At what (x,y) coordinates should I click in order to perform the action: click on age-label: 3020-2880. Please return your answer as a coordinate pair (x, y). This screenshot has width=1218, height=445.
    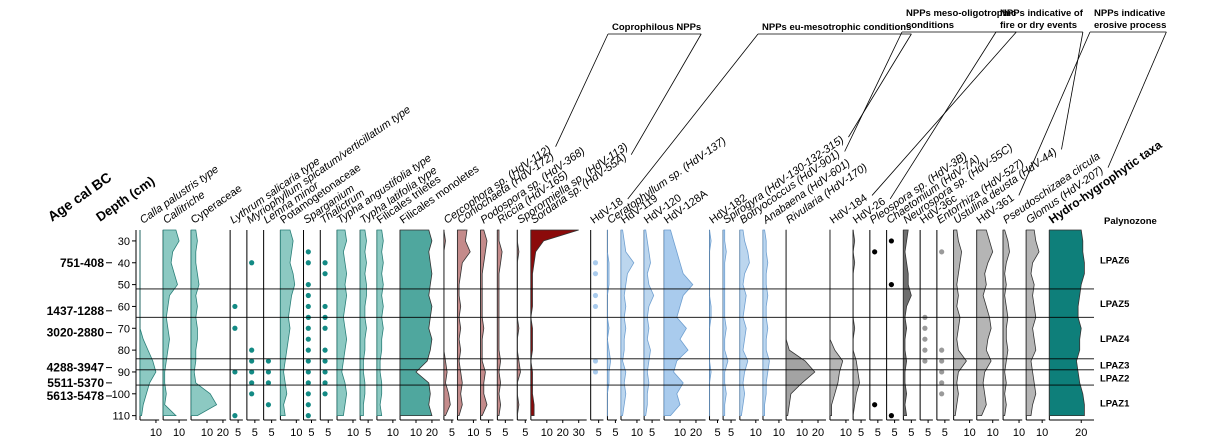
    Looking at the image, I should click on (76, 333).